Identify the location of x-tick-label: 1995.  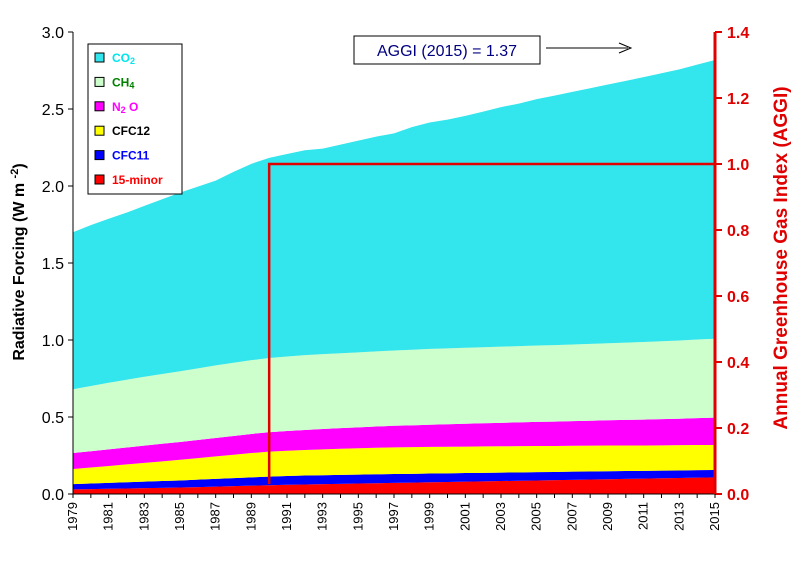
(357, 516).